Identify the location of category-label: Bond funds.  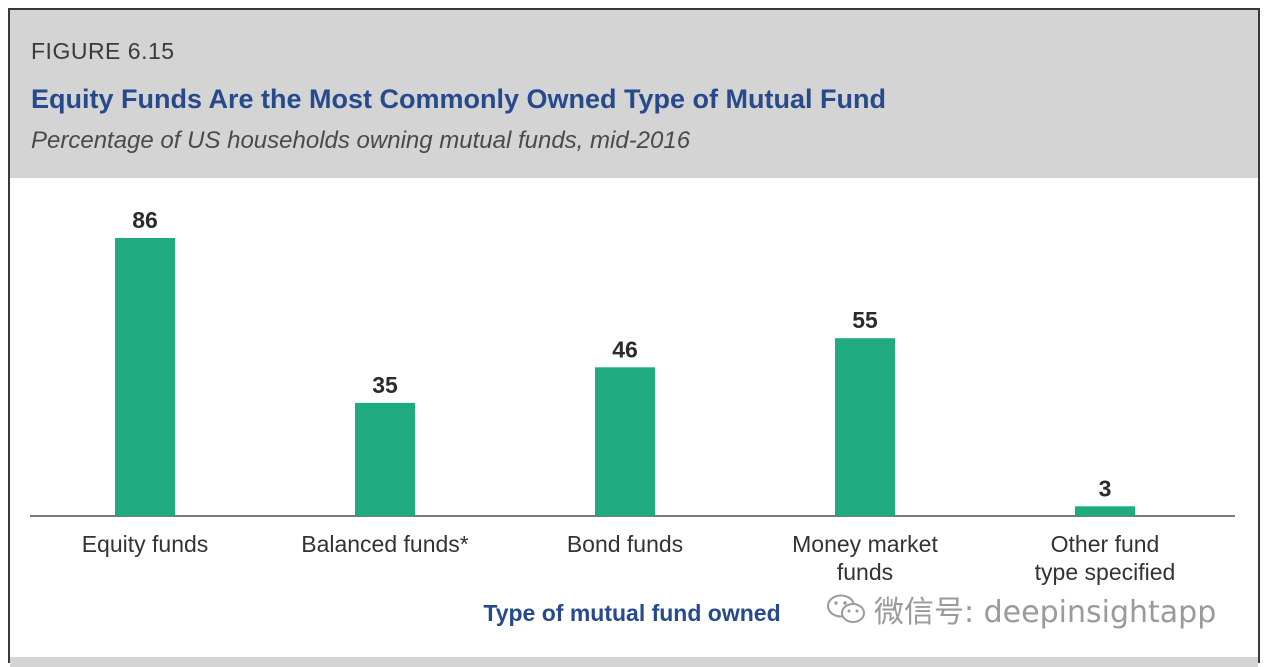
(625, 544).